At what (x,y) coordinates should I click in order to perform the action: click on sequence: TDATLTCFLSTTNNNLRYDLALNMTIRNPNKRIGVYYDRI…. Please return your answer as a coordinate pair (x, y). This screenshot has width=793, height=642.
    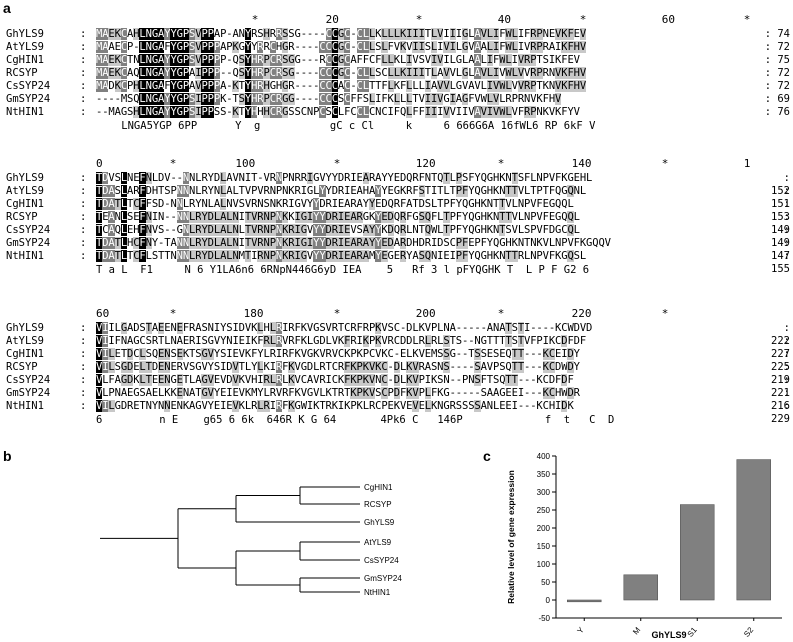
    Looking at the image, I should click on (341, 256).